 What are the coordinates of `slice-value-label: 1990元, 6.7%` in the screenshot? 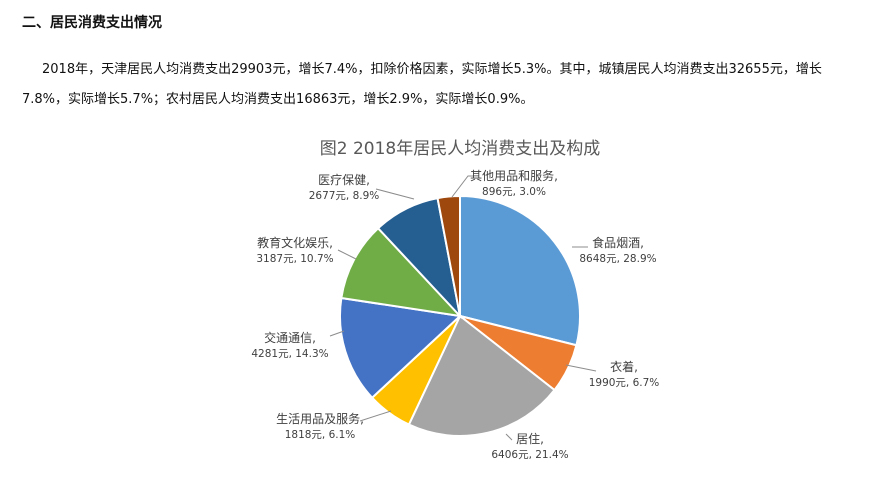 It's located at (624, 383).